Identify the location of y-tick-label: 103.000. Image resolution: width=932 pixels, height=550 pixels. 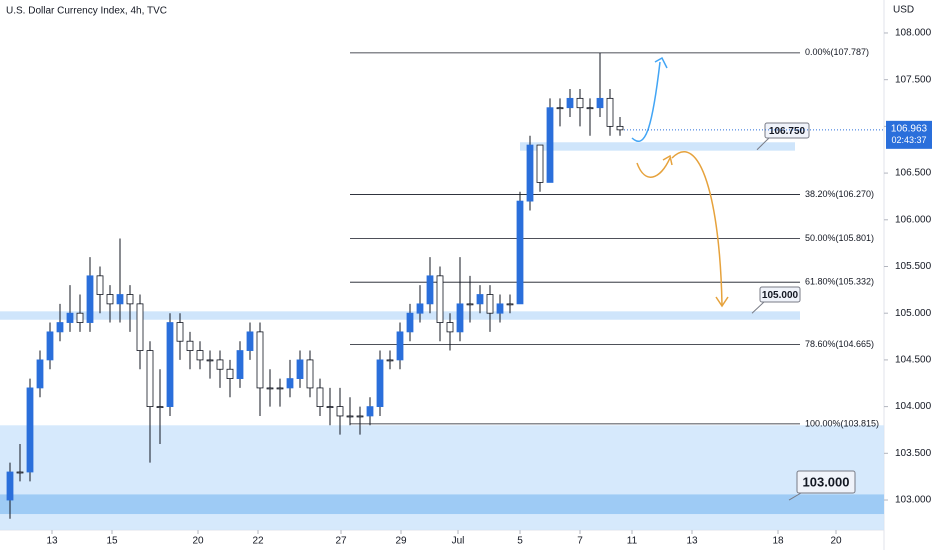
(913, 500).